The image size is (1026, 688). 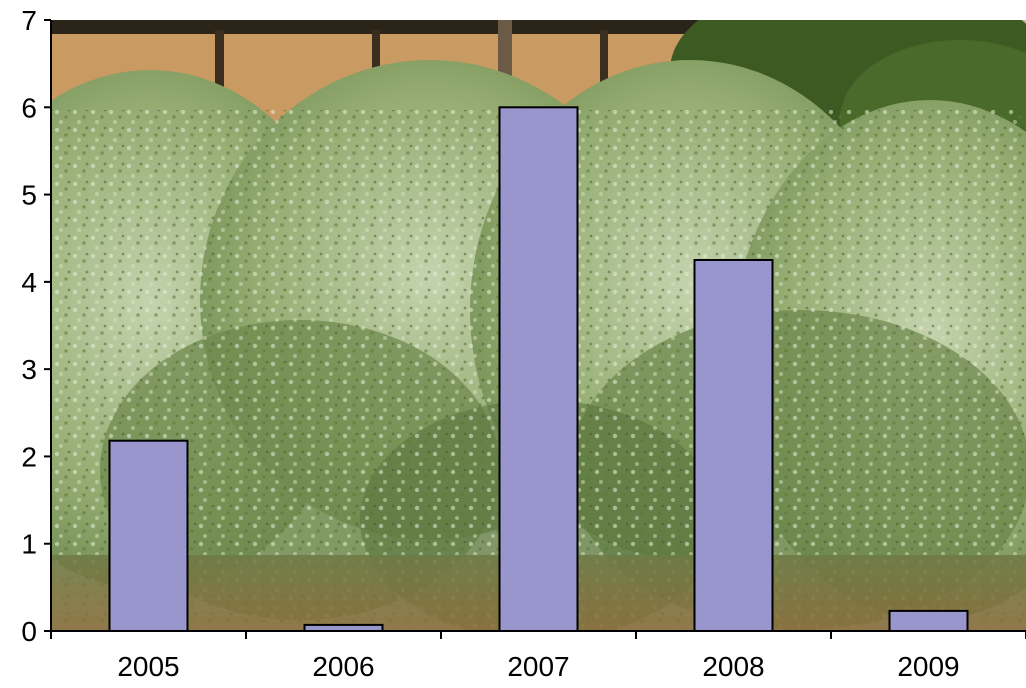 What do you see at coordinates (29, 195) in the screenshot?
I see `y-tick-label: 5` at bounding box center [29, 195].